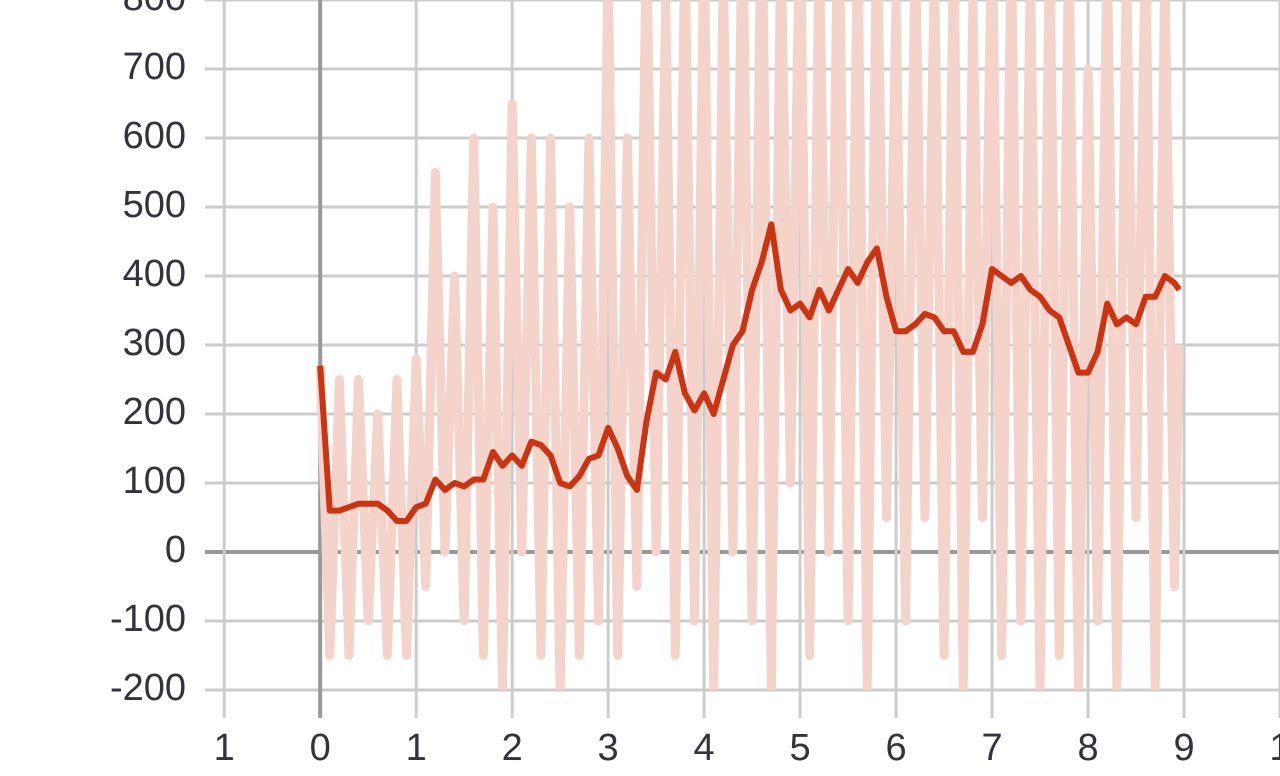 The width and height of the screenshot is (1280, 776). What do you see at coordinates (154, 9) in the screenshot?
I see `y-tick-label: 800` at bounding box center [154, 9].